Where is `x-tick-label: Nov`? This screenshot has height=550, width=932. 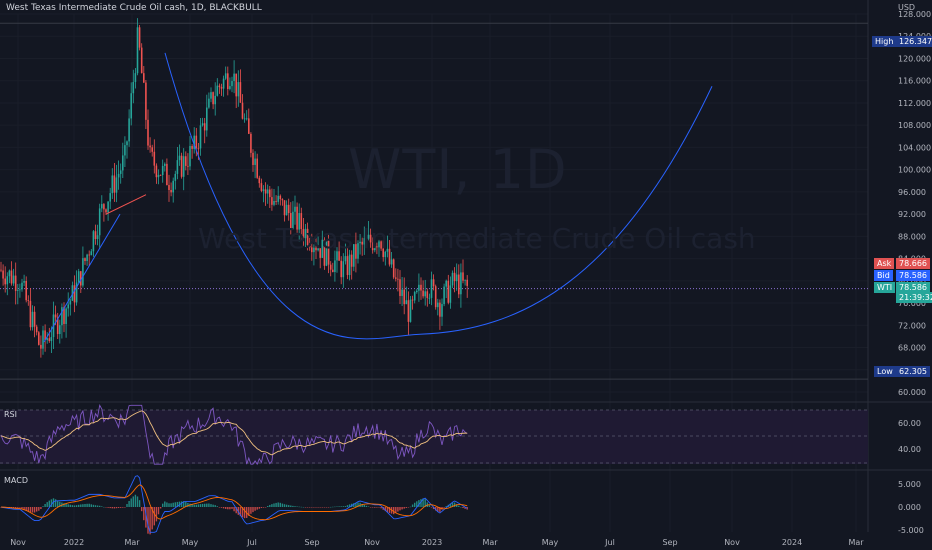 x-tick-label: Nov is located at coordinates (732, 542).